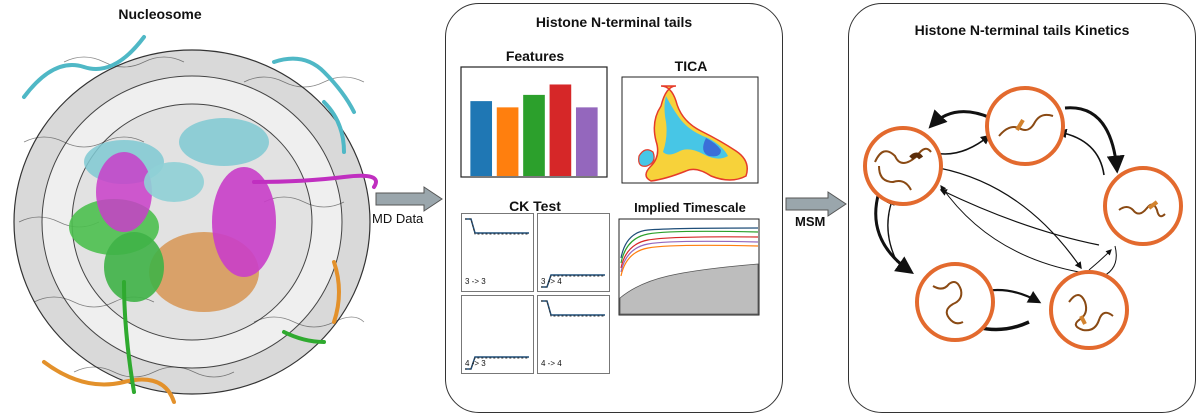 The width and height of the screenshot is (1200, 415). I want to click on its-shaded-region, so click(689, 289).